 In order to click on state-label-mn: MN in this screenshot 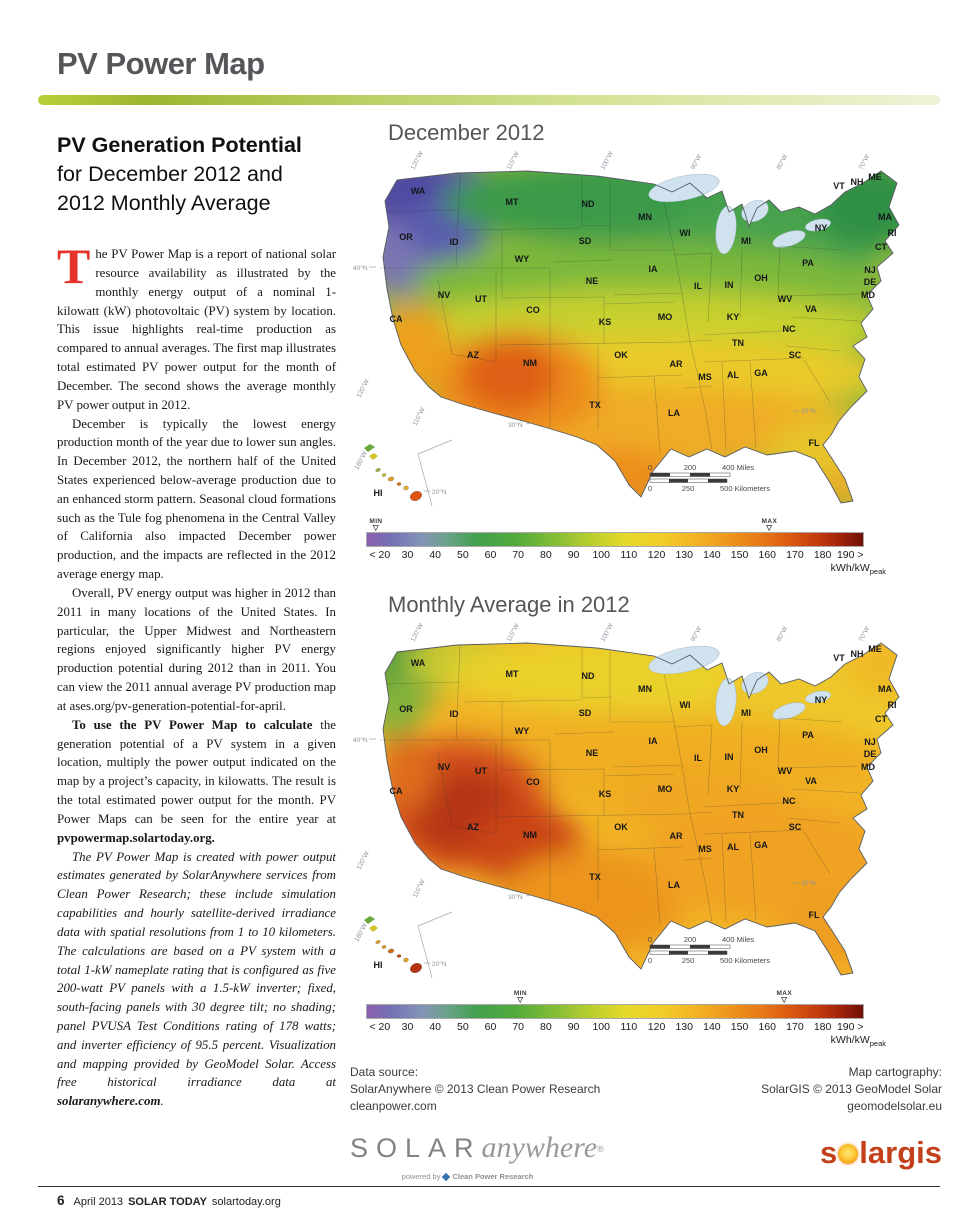, I will do `click(645, 217)`.